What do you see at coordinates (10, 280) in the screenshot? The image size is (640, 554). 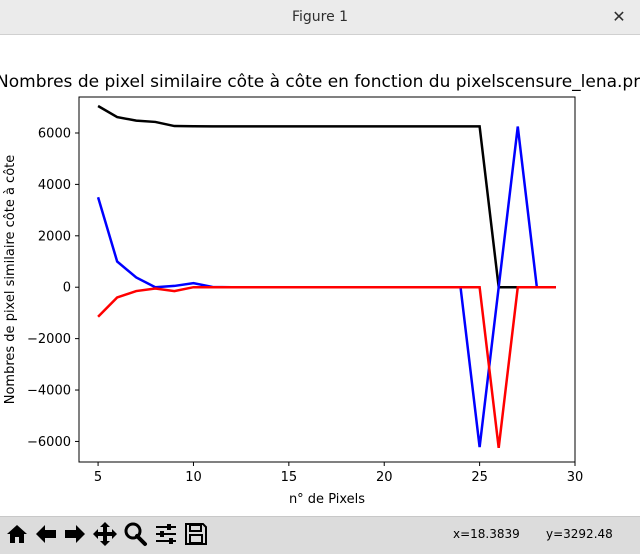 I see `y-axis-label: Nombres de pixel similaire côte à côte` at bounding box center [10, 280].